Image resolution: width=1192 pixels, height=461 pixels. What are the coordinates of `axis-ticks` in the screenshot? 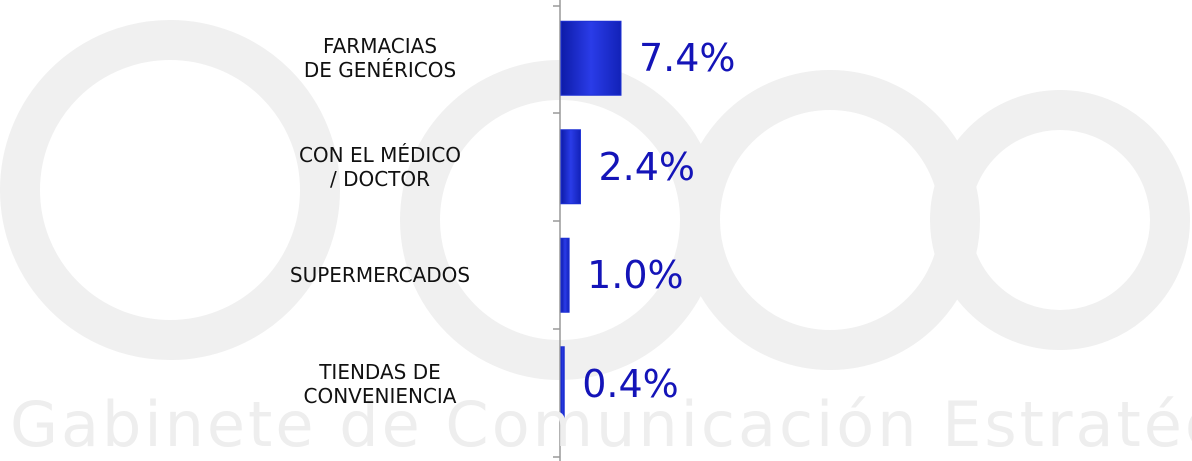 It's located at (556, 231).